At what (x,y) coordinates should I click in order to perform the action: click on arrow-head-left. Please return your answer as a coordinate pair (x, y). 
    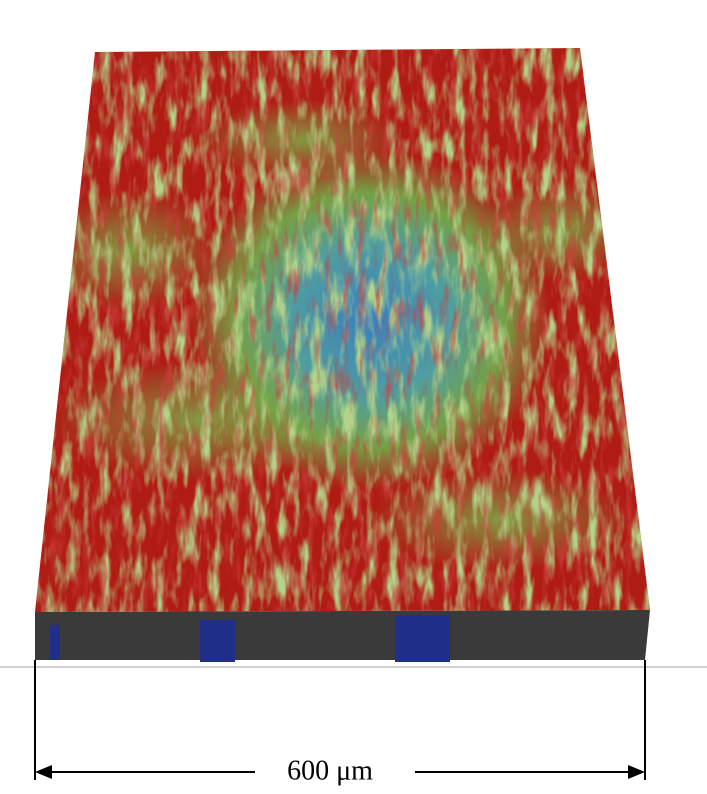
    Looking at the image, I should click on (43, 772).